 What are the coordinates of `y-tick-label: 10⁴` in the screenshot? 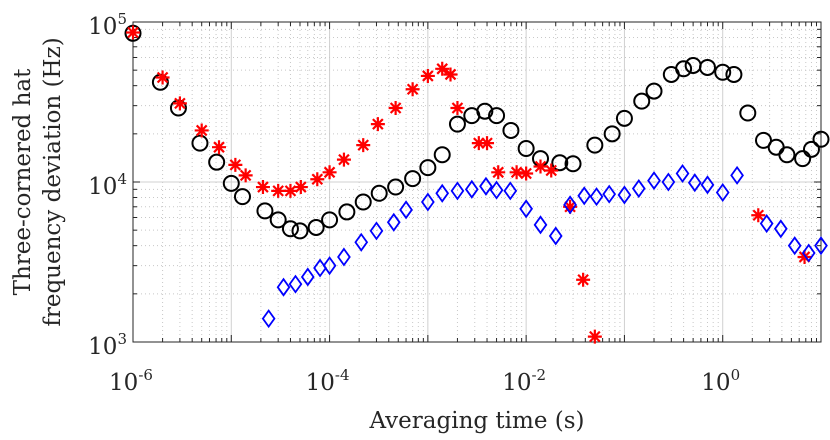 It's located at (107, 185).